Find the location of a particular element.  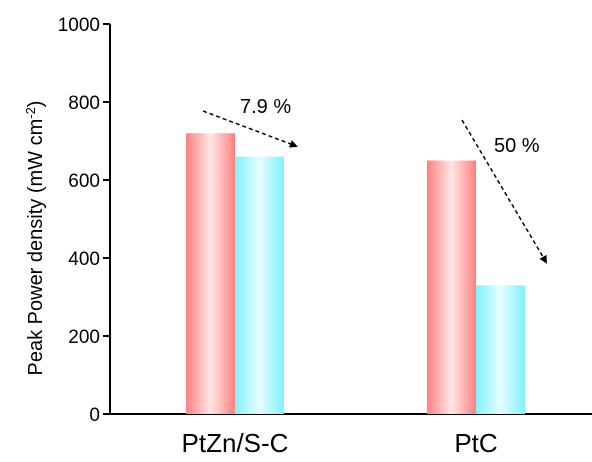

y-tick-label: 0 is located at coordinates (94, 415).